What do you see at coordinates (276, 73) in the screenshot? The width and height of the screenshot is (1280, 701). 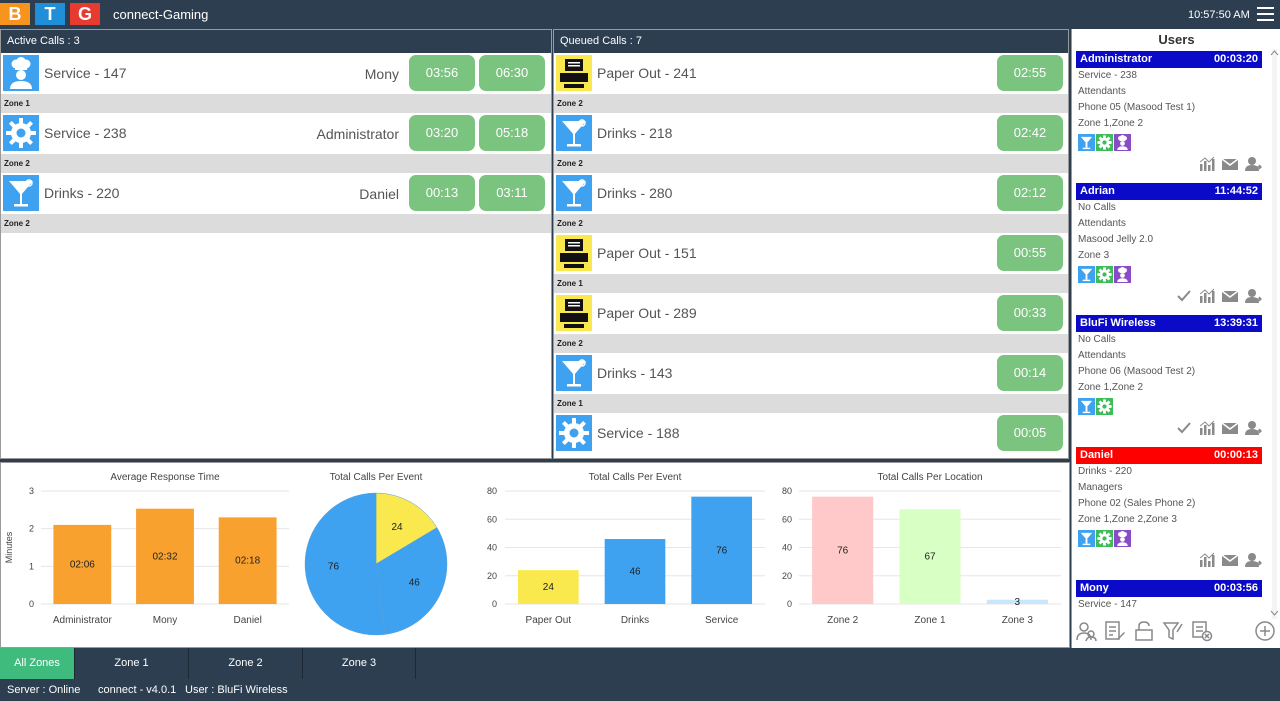 I see `call-row: Service - 147 Mony 03:56 06:30` at bounding box center [276, 73].